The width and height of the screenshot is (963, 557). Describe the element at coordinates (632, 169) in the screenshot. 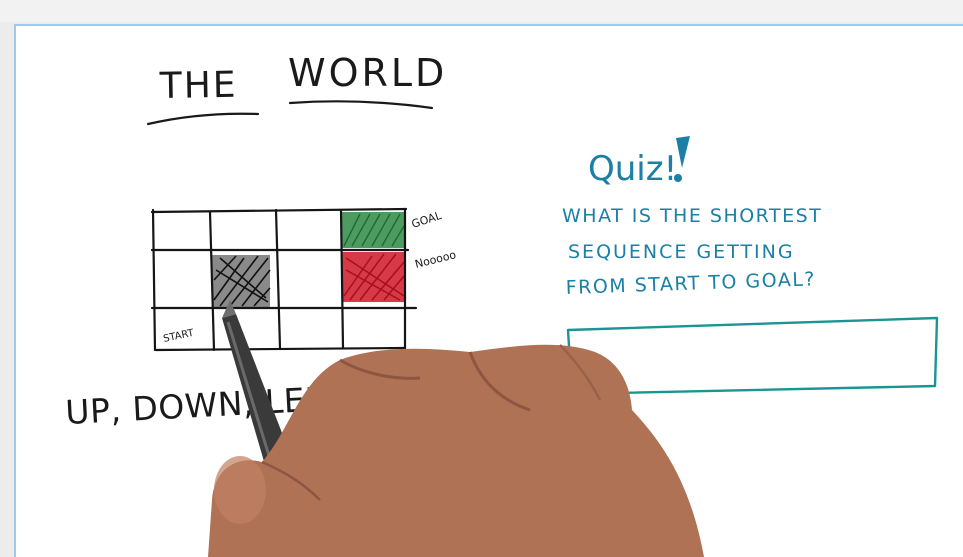

I see `quiz-heading: Quiz!` at that location.